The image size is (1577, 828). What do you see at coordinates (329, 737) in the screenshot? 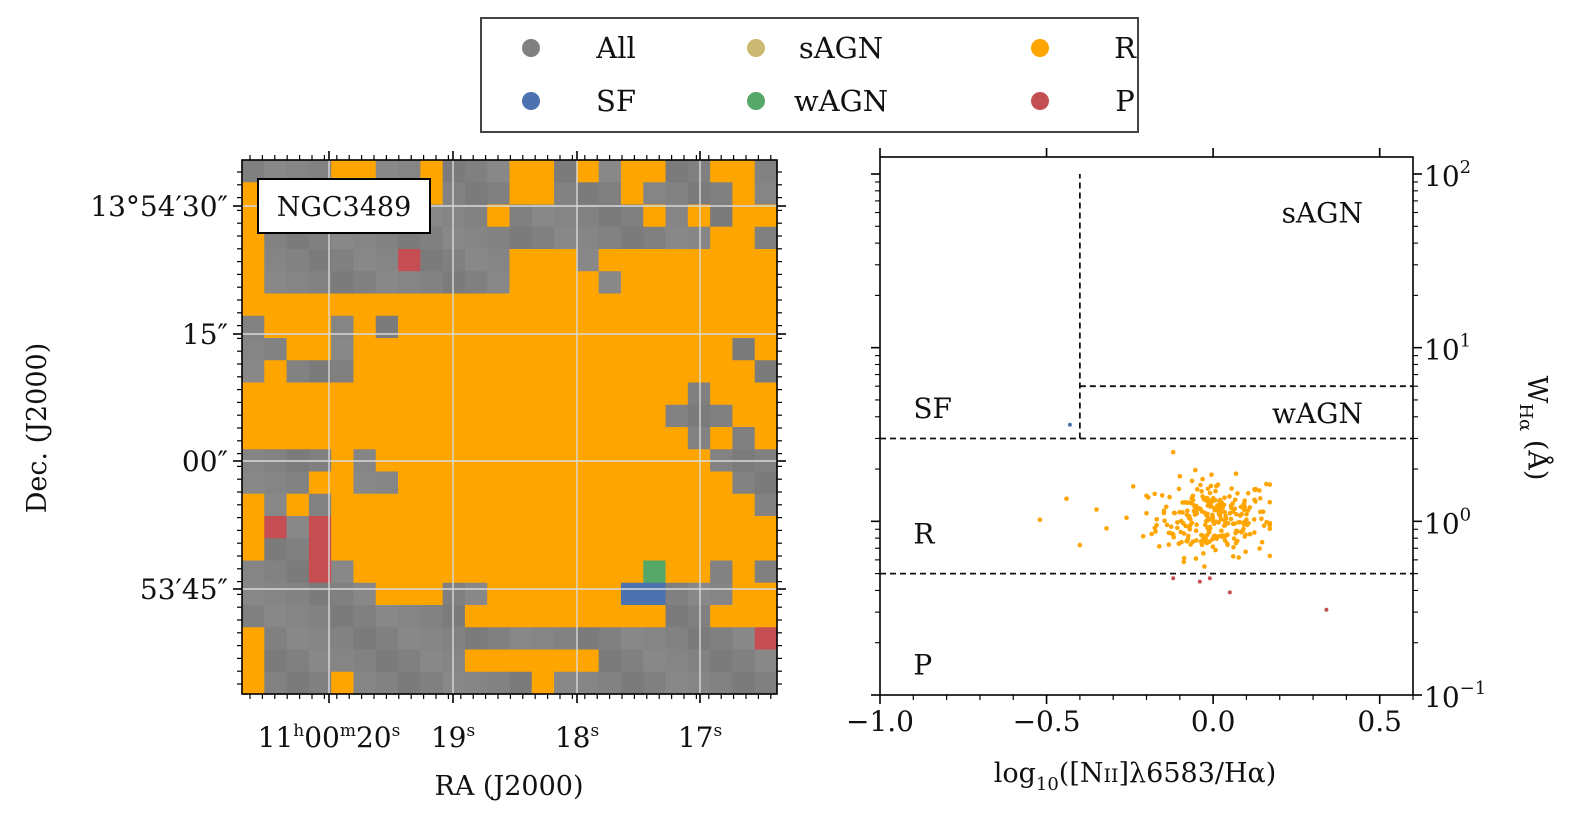
I see `map-xtick-label: 11h00m20s` at bounding box center [329, 737].